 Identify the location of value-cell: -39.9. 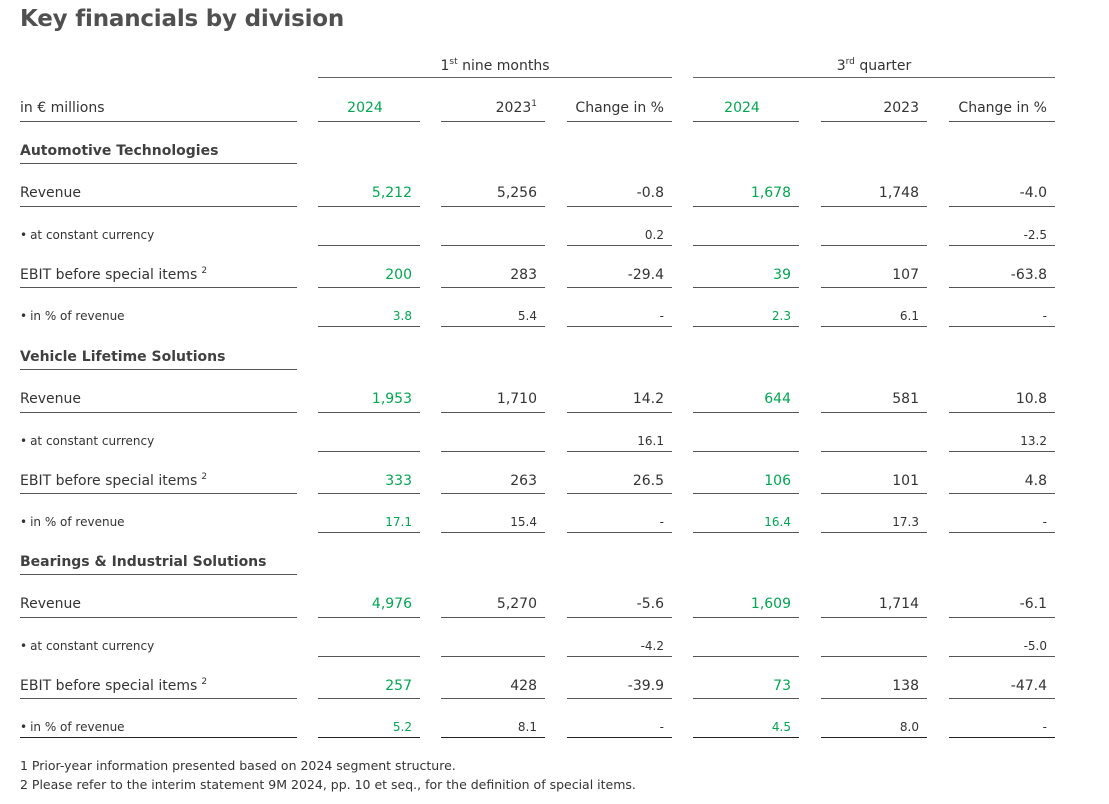
(645, 686).